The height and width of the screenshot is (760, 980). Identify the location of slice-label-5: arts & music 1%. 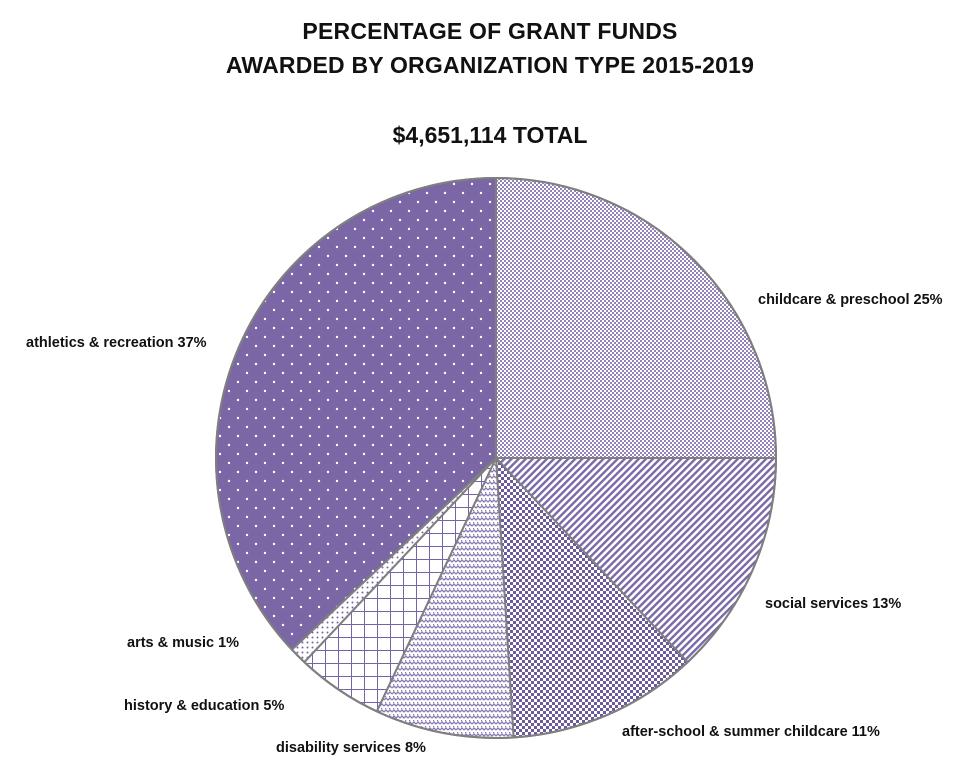
(183, 643).